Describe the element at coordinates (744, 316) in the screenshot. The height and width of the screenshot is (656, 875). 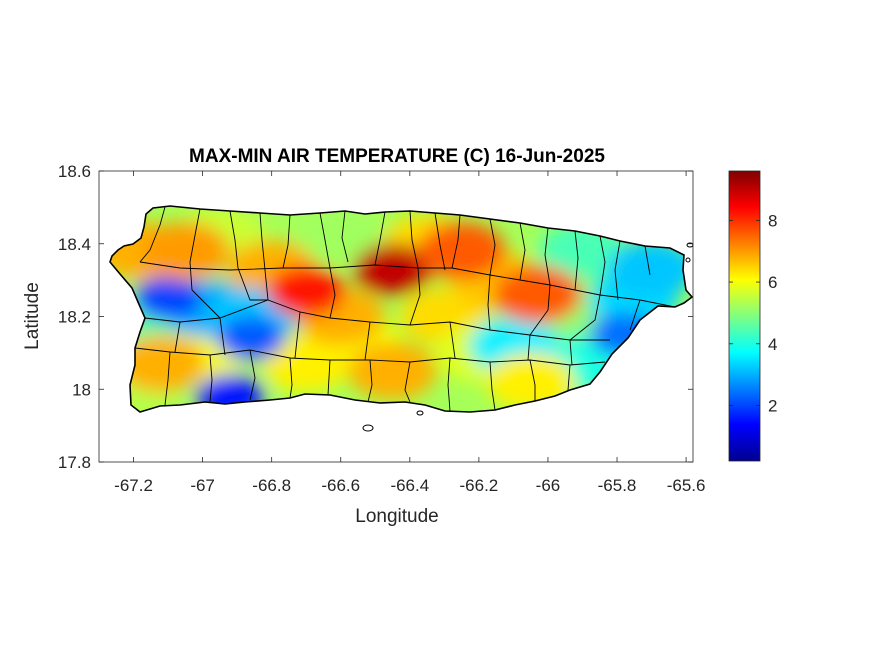
I see `colorbar` at that location.